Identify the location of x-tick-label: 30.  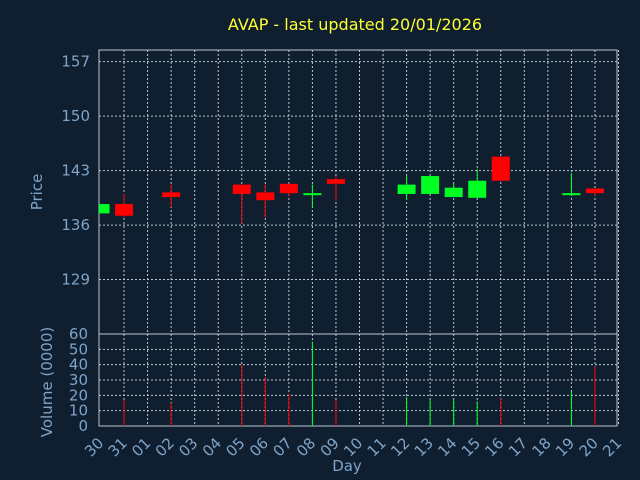
(94, 447).